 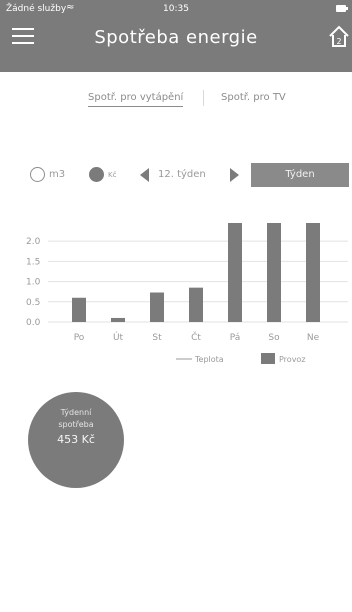 What do you see at coordinates (274, 338) in the screenshot?
I see `x-tick-label: So` at bounding box center [274, 338].